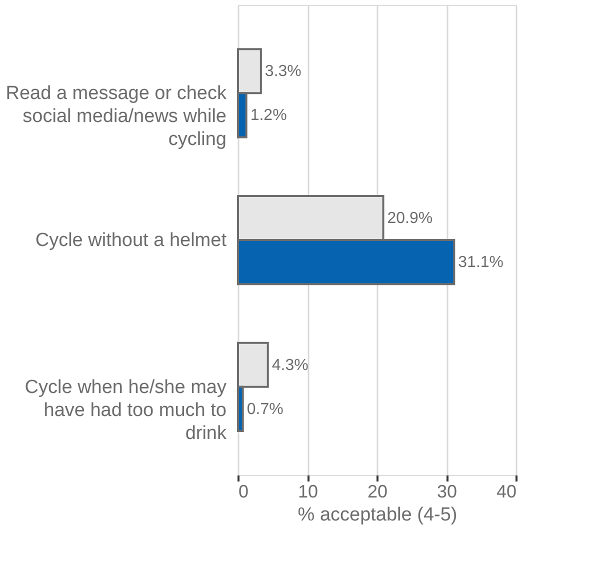  What do you see at coordinates (243, 492) in the screenshot?
I see `x-tick-label: 0` at bounding box center [243, 492].